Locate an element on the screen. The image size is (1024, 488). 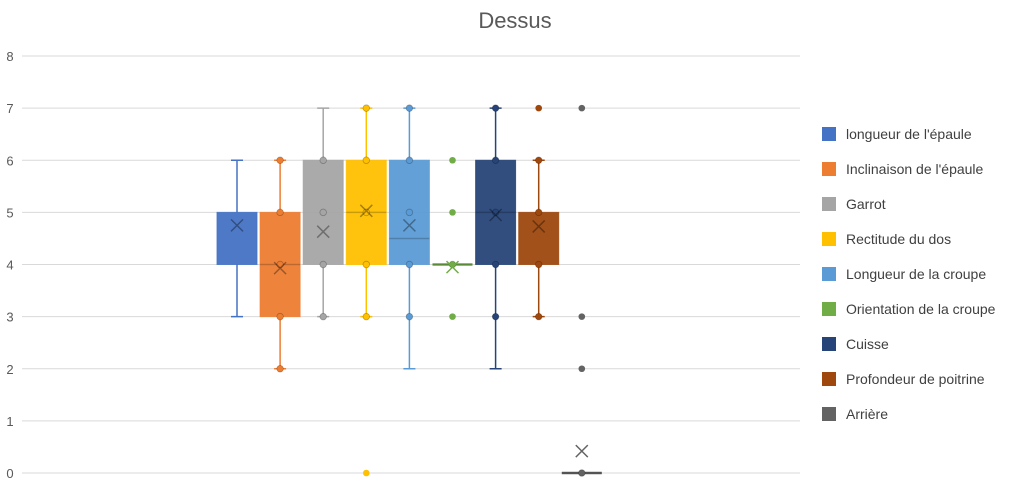
legend-label: Orientation de la croupe is located at coordinates (921, 309).